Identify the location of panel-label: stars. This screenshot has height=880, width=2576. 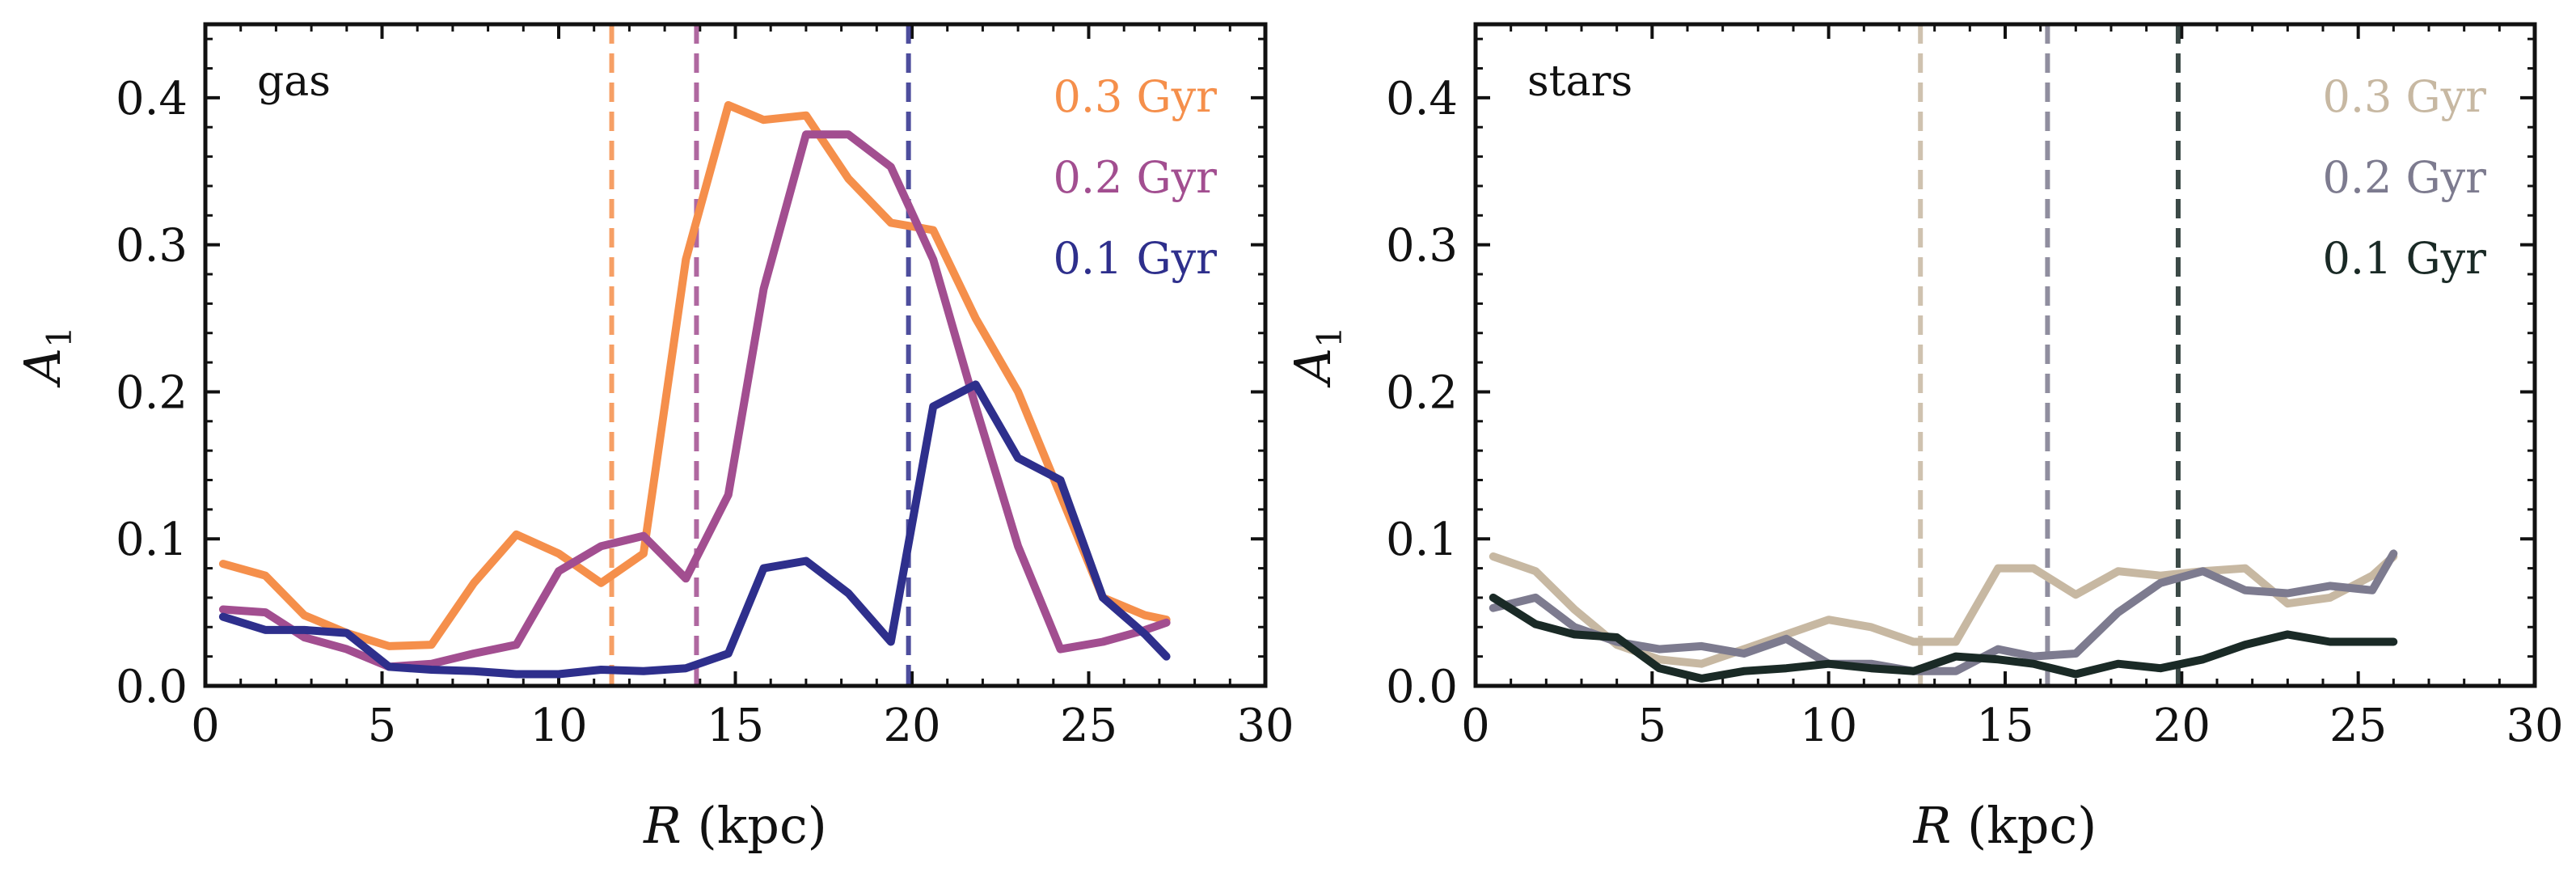
(1579, 81).